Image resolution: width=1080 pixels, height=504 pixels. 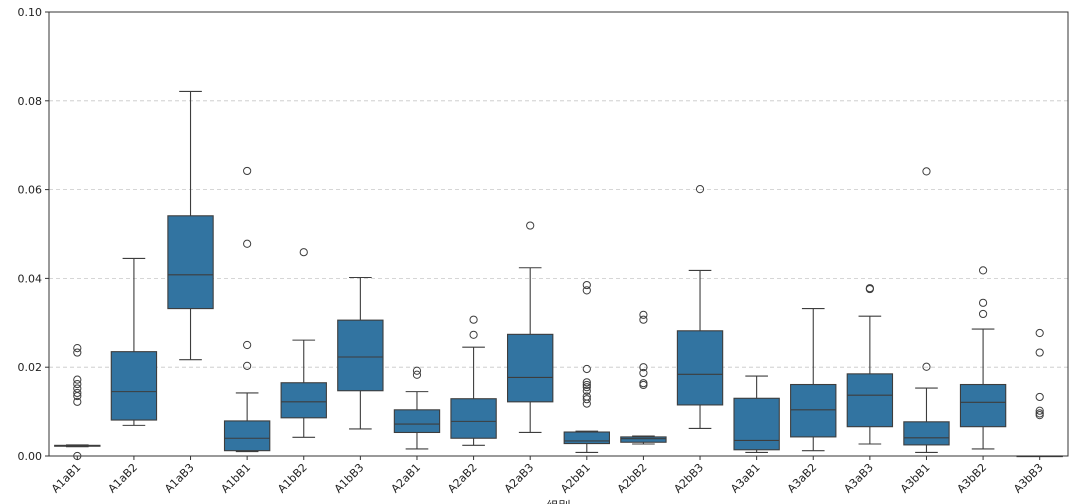 What do you see at coordinates (123, 478) in the screenshot?
I see `x-tick-label: A1aB2` at bounding box center [123, 478].